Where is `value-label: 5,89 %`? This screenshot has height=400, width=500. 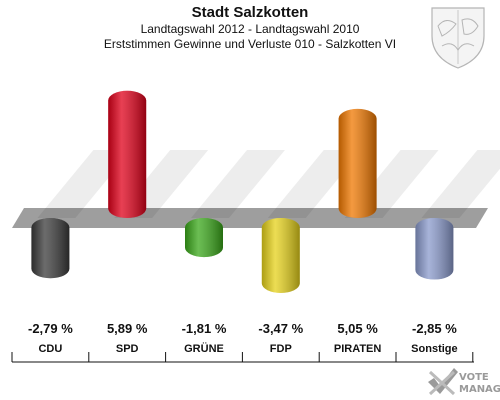
value-label: 5,89 % is located at coordinates (127, 328).